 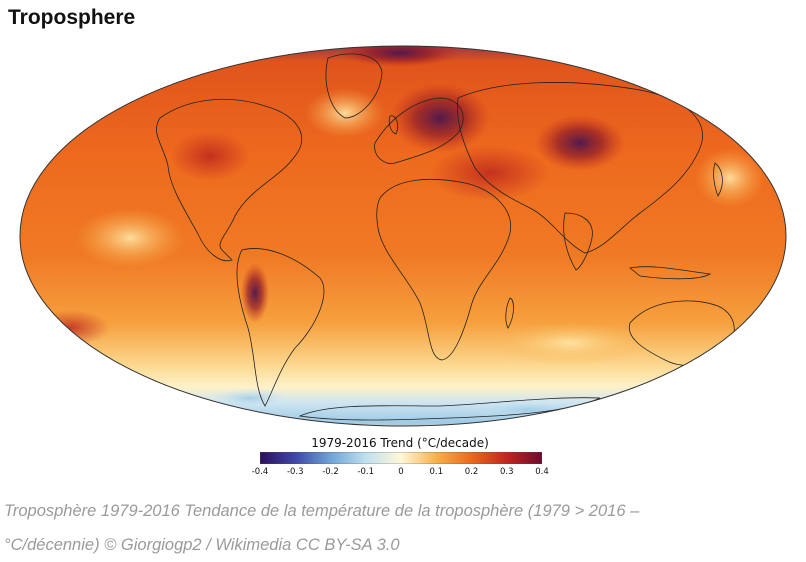 I want to click on colorbar-tick-label: -0.4, so click(x=260, y=472).